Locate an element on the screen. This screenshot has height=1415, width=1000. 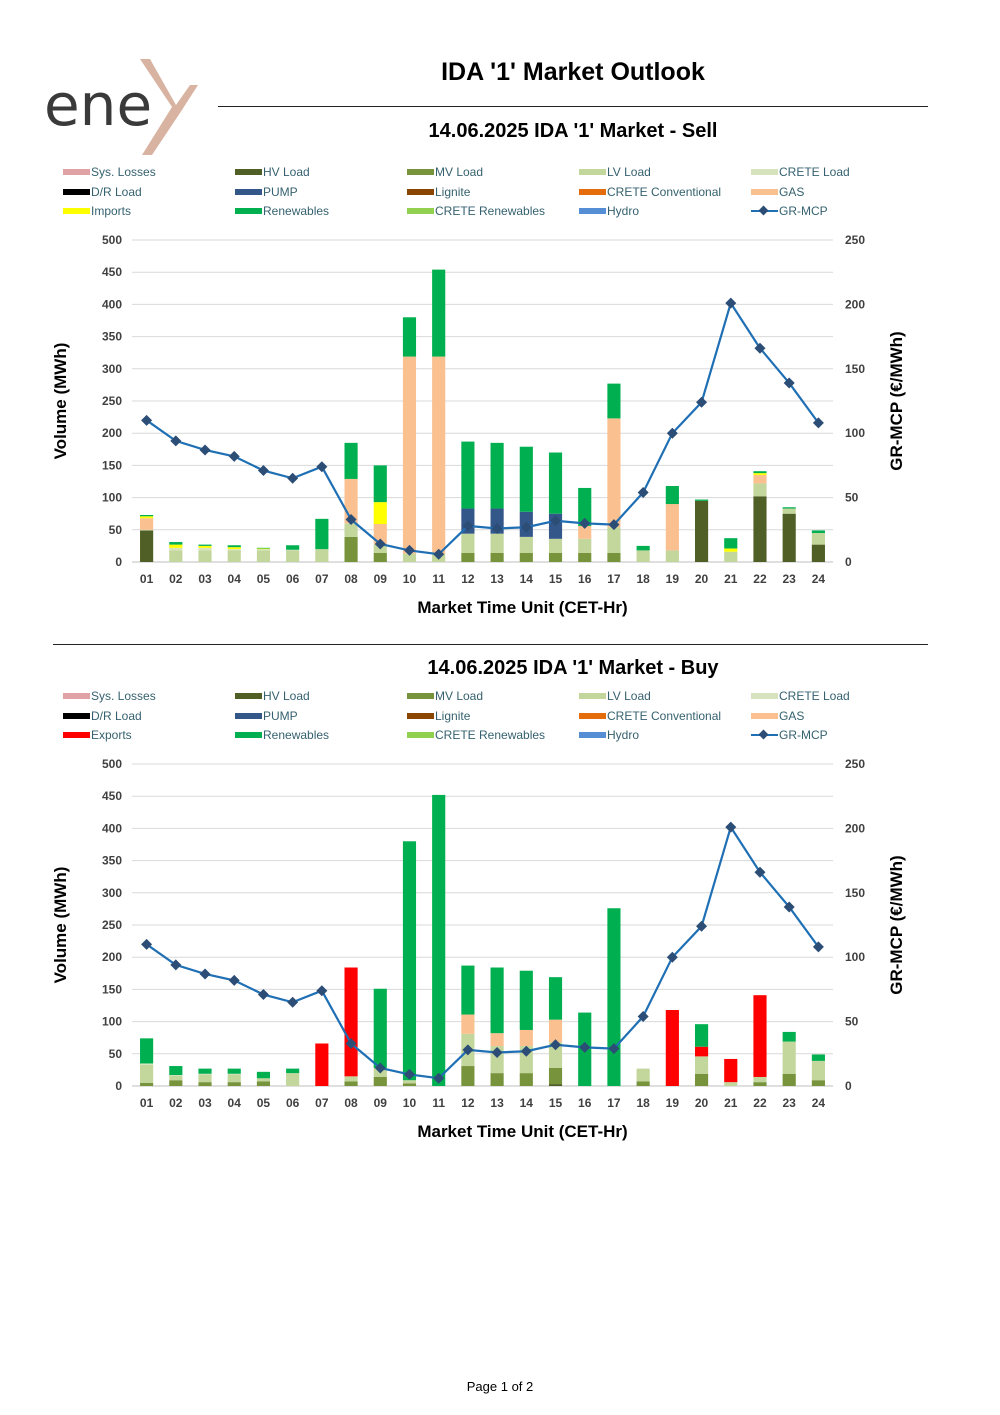
sell-x-tick-label: 24 is located at coordinates (819, 579).